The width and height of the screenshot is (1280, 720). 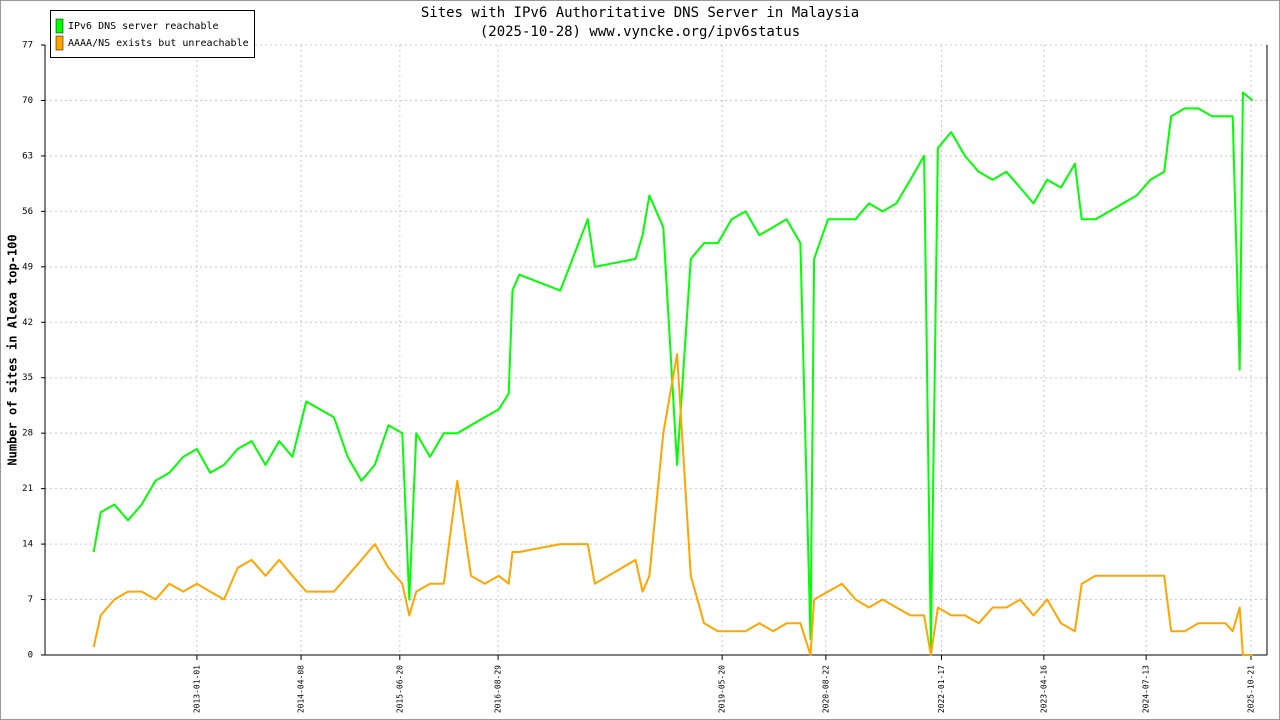 I want to click on y-tick-label: 49, so click(x=27, y=267).